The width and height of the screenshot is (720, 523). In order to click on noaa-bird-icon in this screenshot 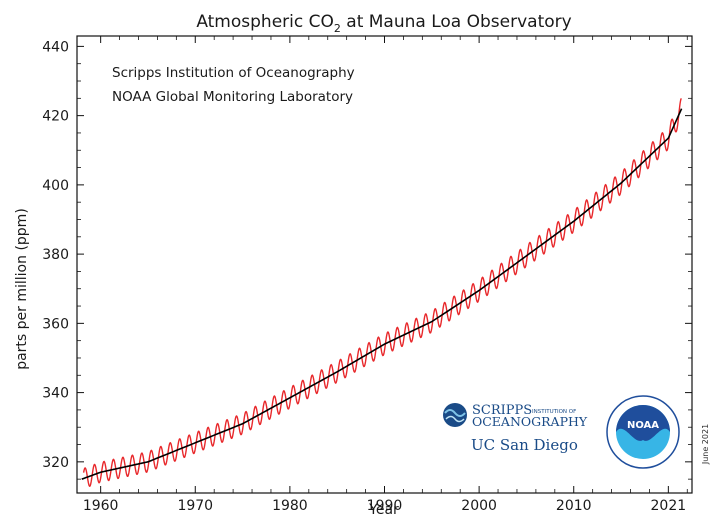, I will do `click(643, 423)`.